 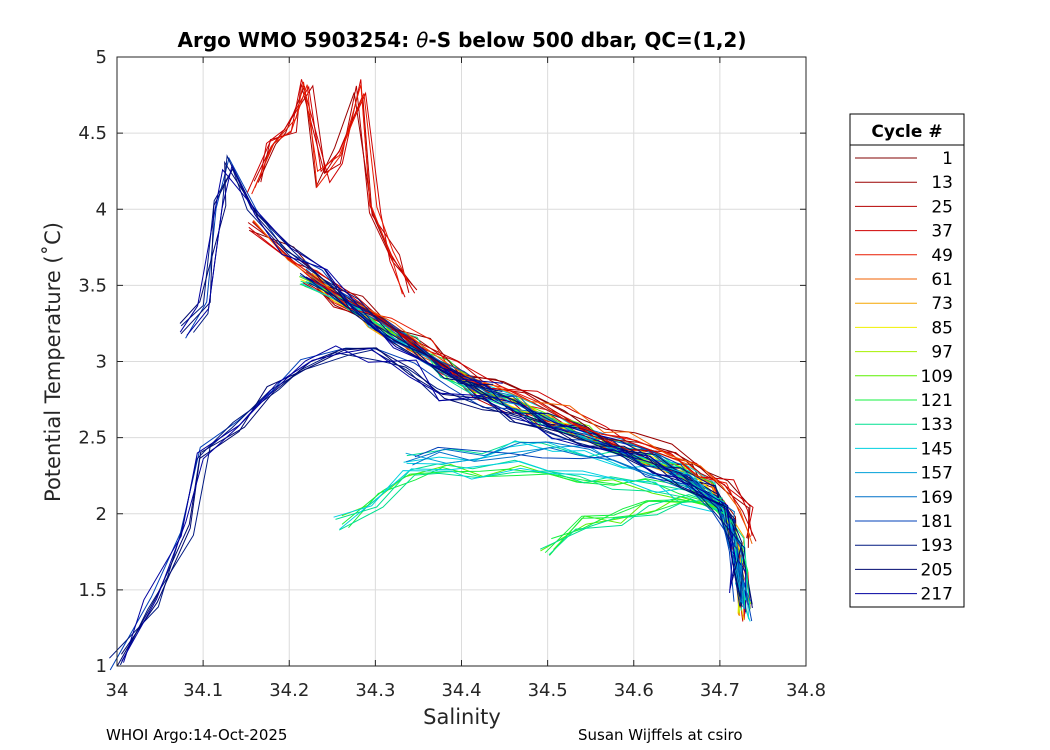 What do you see at coordinates (634, 690) in the screenshot?
I see `x-tick-label: 34.6` at bounding box center [634, 690].